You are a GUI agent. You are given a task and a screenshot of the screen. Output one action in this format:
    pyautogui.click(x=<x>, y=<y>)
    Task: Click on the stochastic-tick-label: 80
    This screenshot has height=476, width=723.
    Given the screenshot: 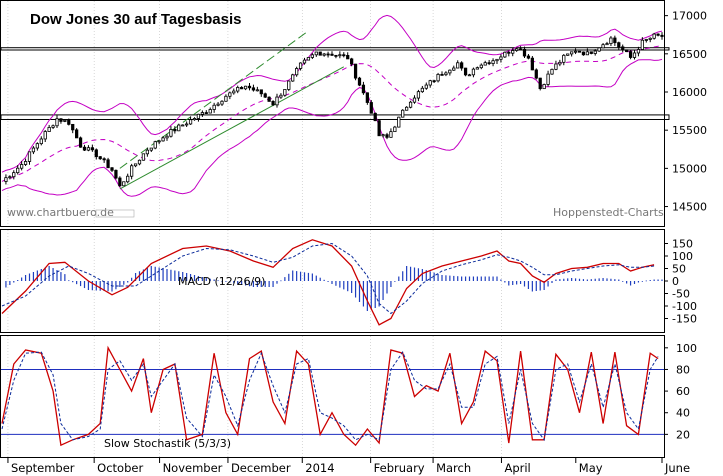 What is the action you would take?
    pyautogui.click(x=683, y=369)
    